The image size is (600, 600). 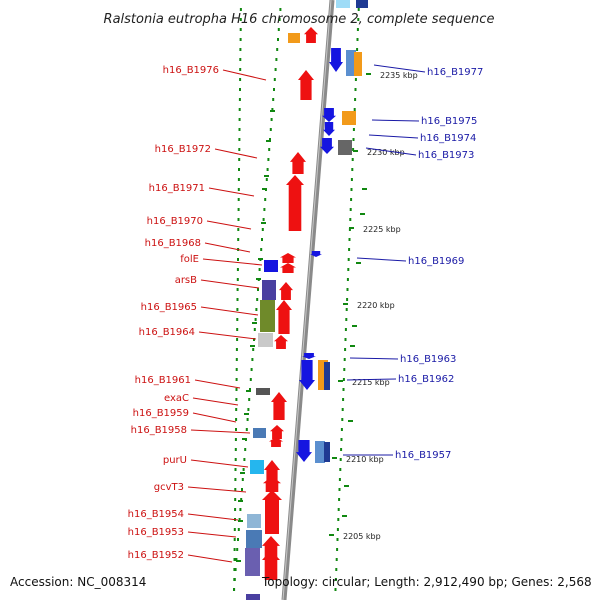 I want to click on gene-label-h16_B1964: h16_B1964, so click(x=167, y=332).